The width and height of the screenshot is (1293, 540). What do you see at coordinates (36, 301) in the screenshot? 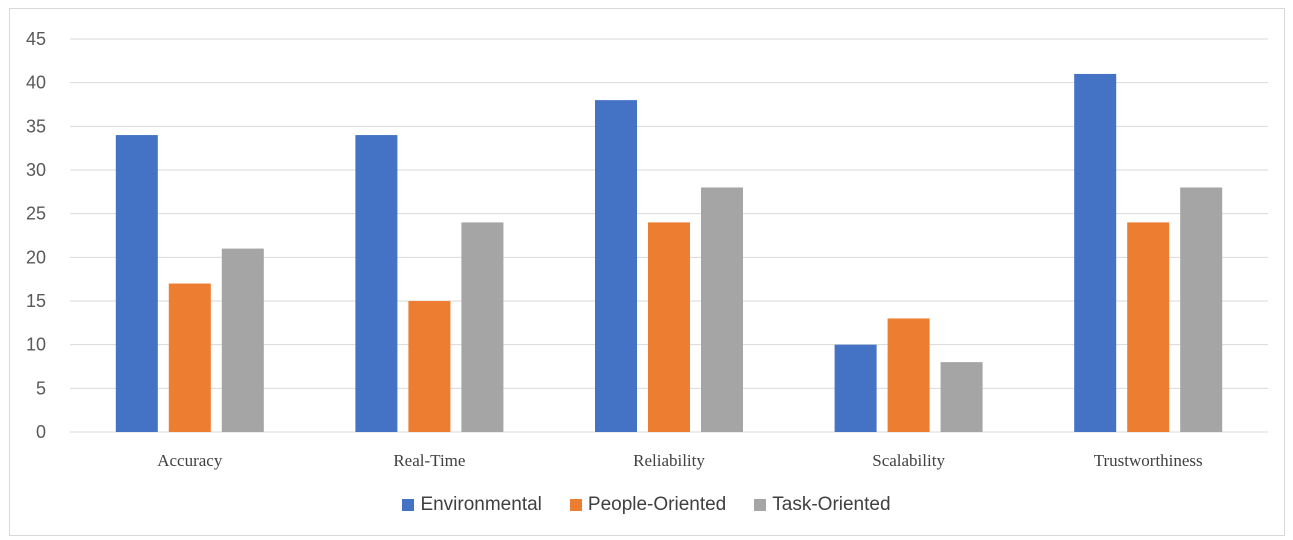
I see `y-tick-label: 15` at bounding box center [36, 301].